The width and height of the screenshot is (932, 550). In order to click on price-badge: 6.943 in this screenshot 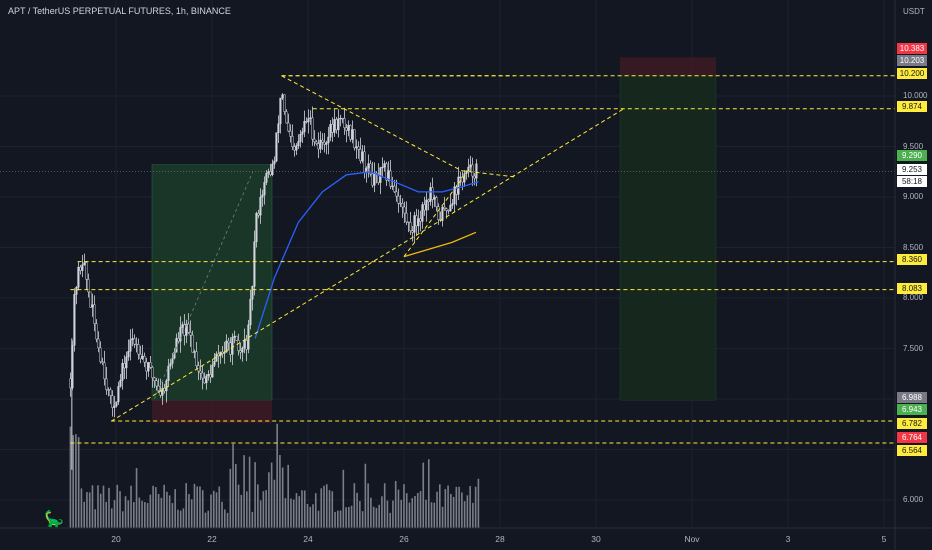, I will do `click(912, 409)`.